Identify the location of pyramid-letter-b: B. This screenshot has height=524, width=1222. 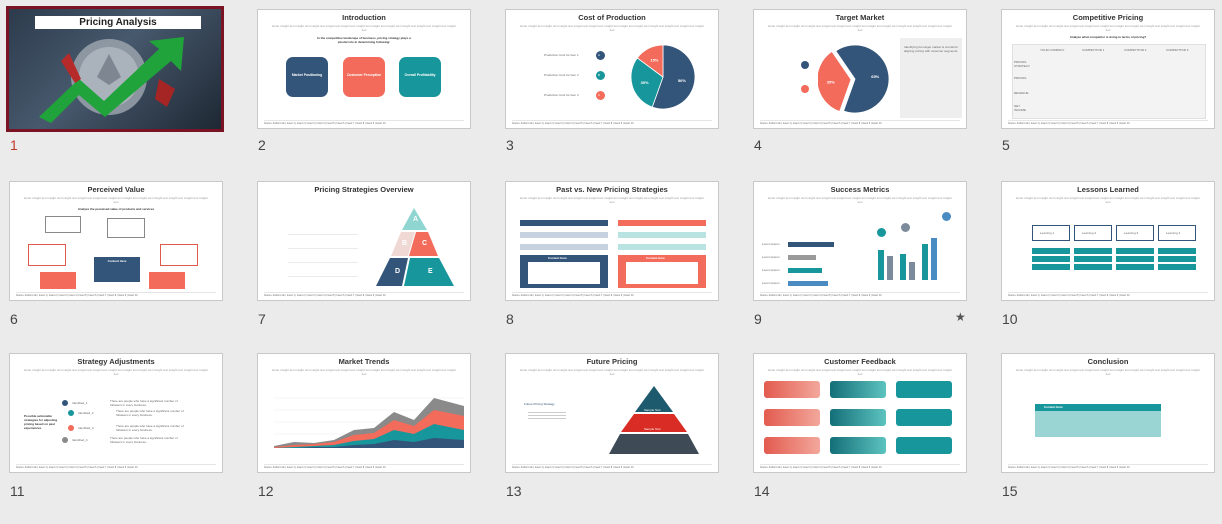
(405, 243).